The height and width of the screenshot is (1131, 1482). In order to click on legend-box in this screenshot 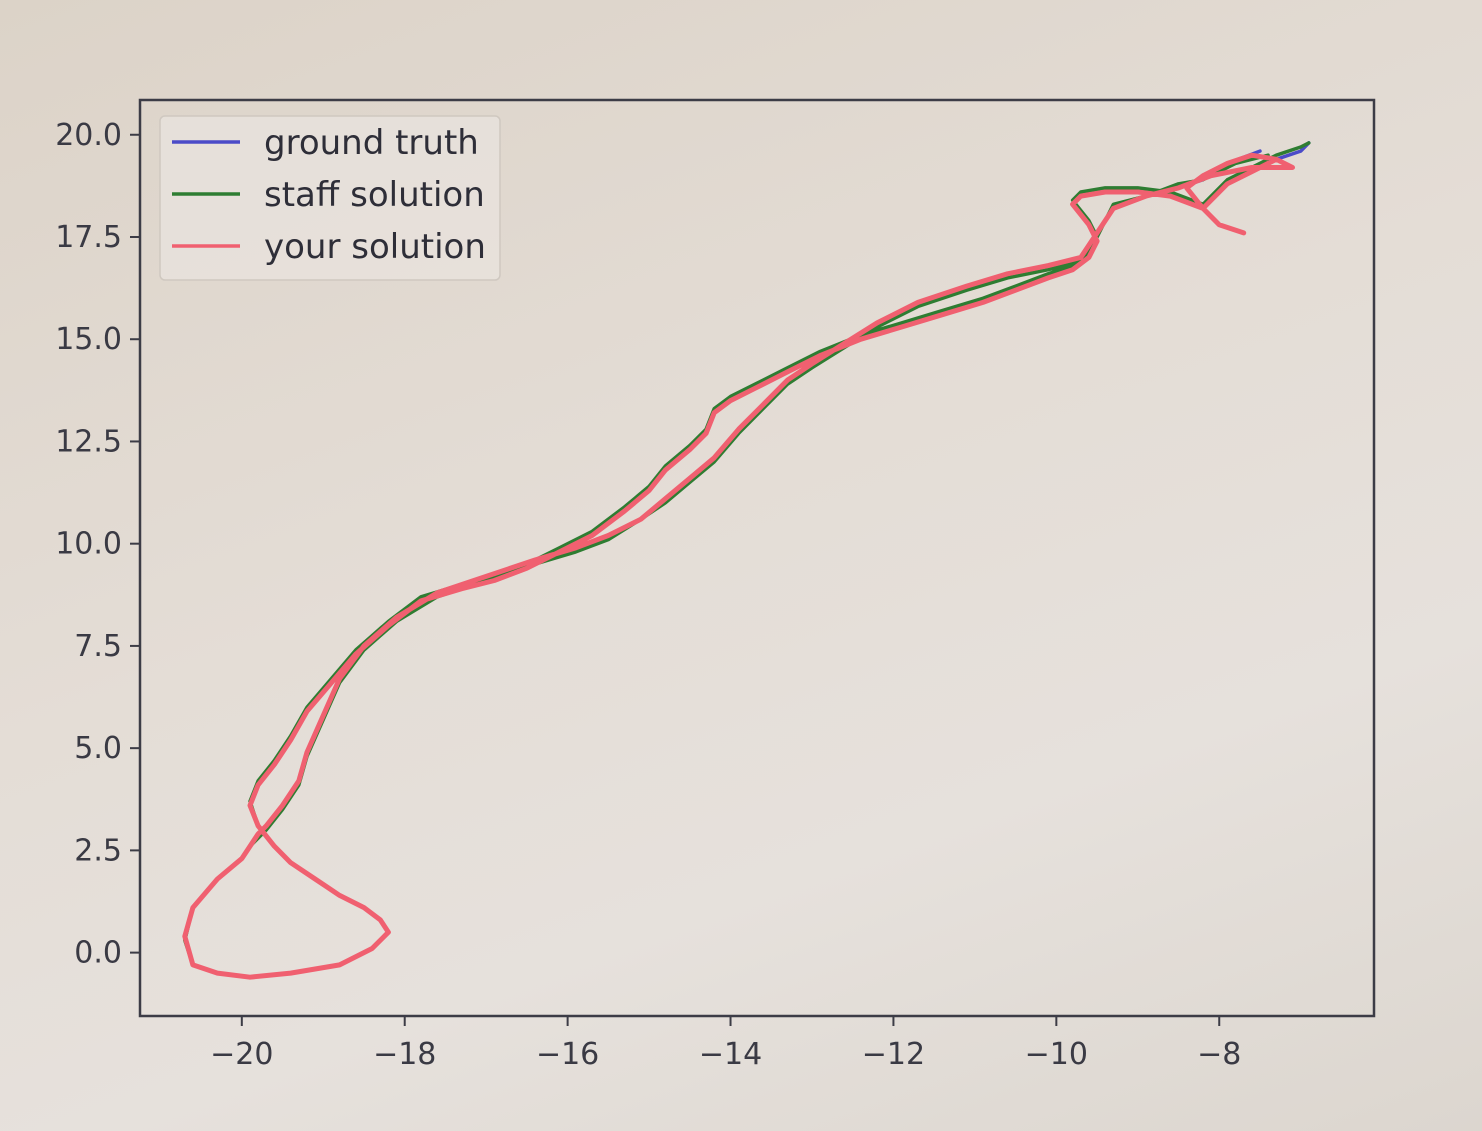, I will do `click(330, 198)`.